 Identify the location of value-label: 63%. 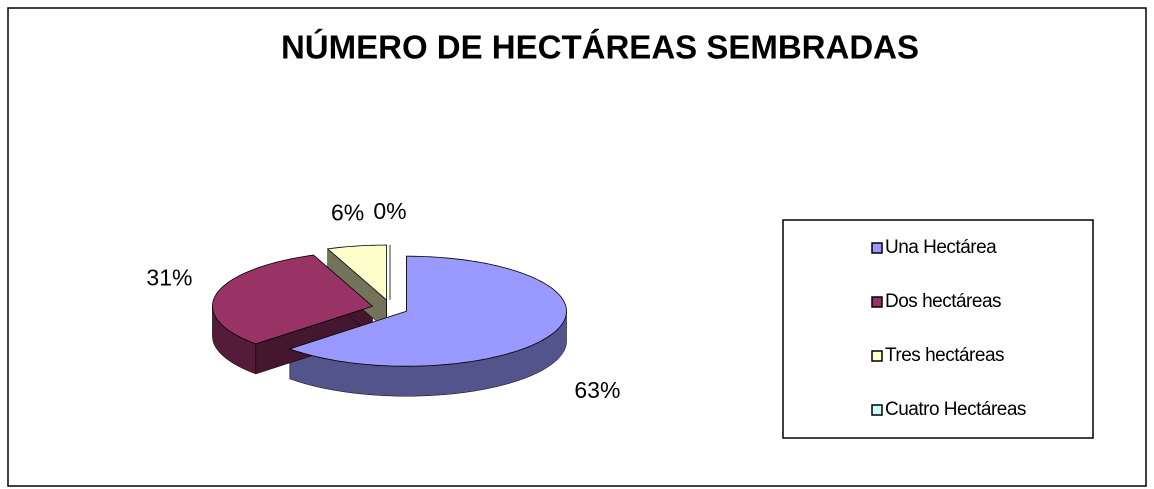
(597, 390).